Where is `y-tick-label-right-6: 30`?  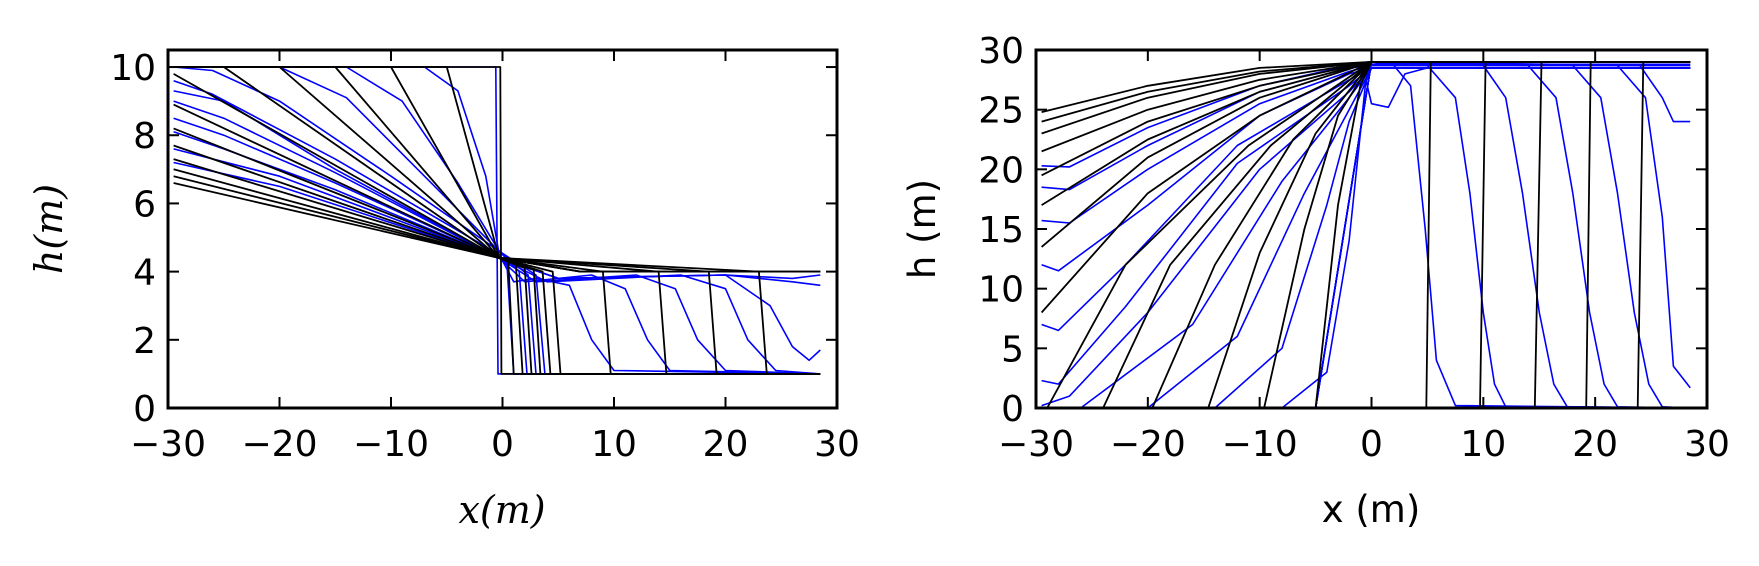 y-tick-label-right-6: 30 is located at coordinates (1001, 51).